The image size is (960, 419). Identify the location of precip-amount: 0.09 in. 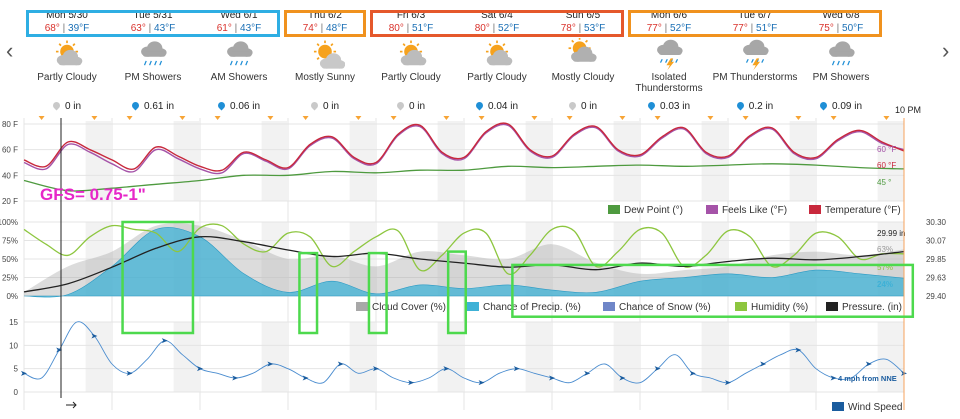
(841, 106).